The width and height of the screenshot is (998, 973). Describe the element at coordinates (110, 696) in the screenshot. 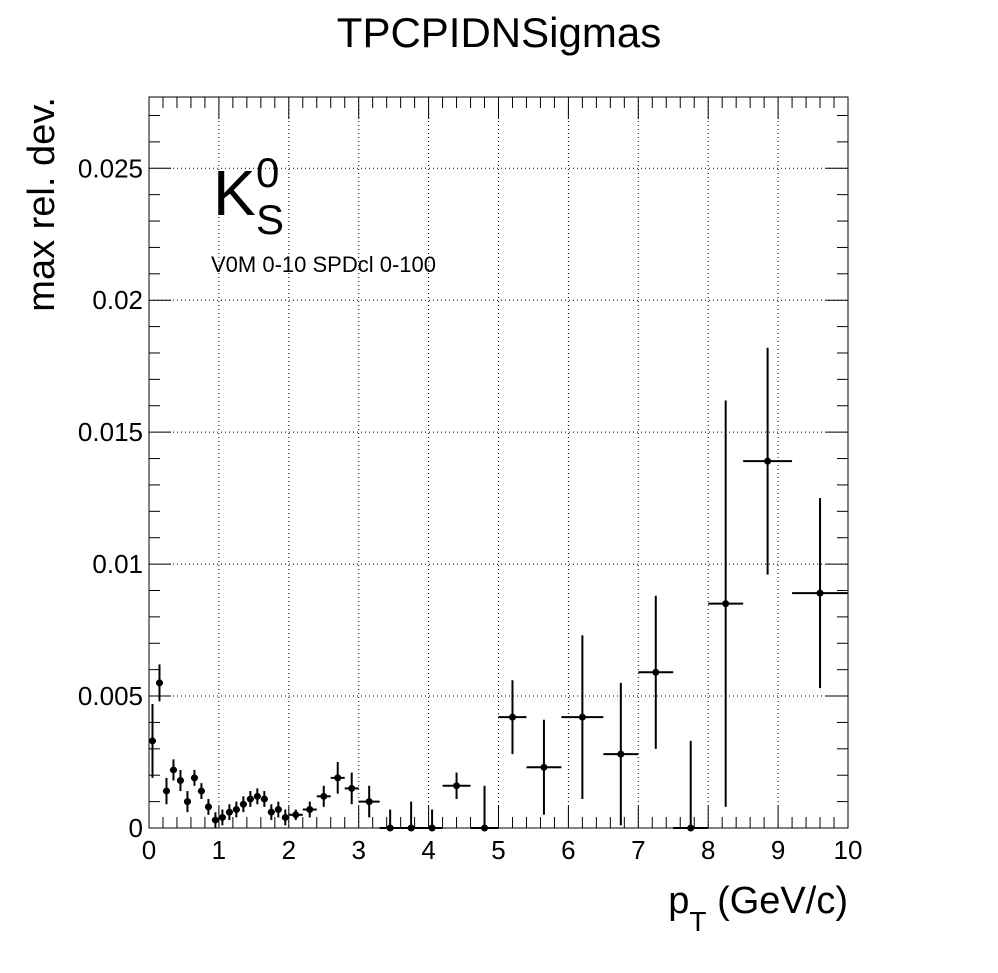

I see `y-tick-label: 0.005` at that location.